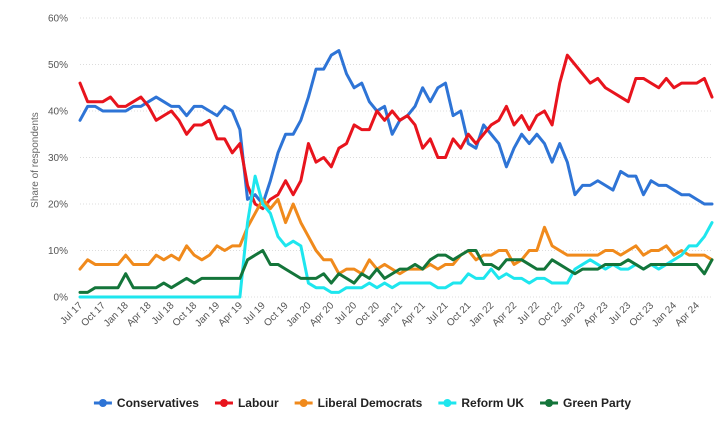  What do you see at coordinates (492, 403) in the screenshot?
I see `legend-label: Reform UK` at bounding box center [492, 403].